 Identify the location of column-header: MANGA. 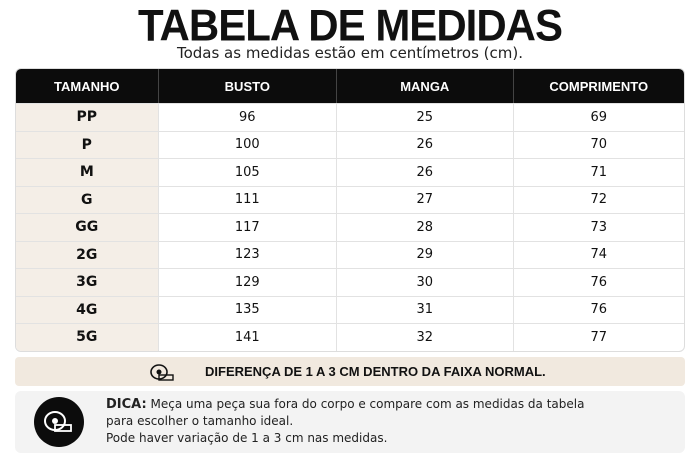
(424, 86).